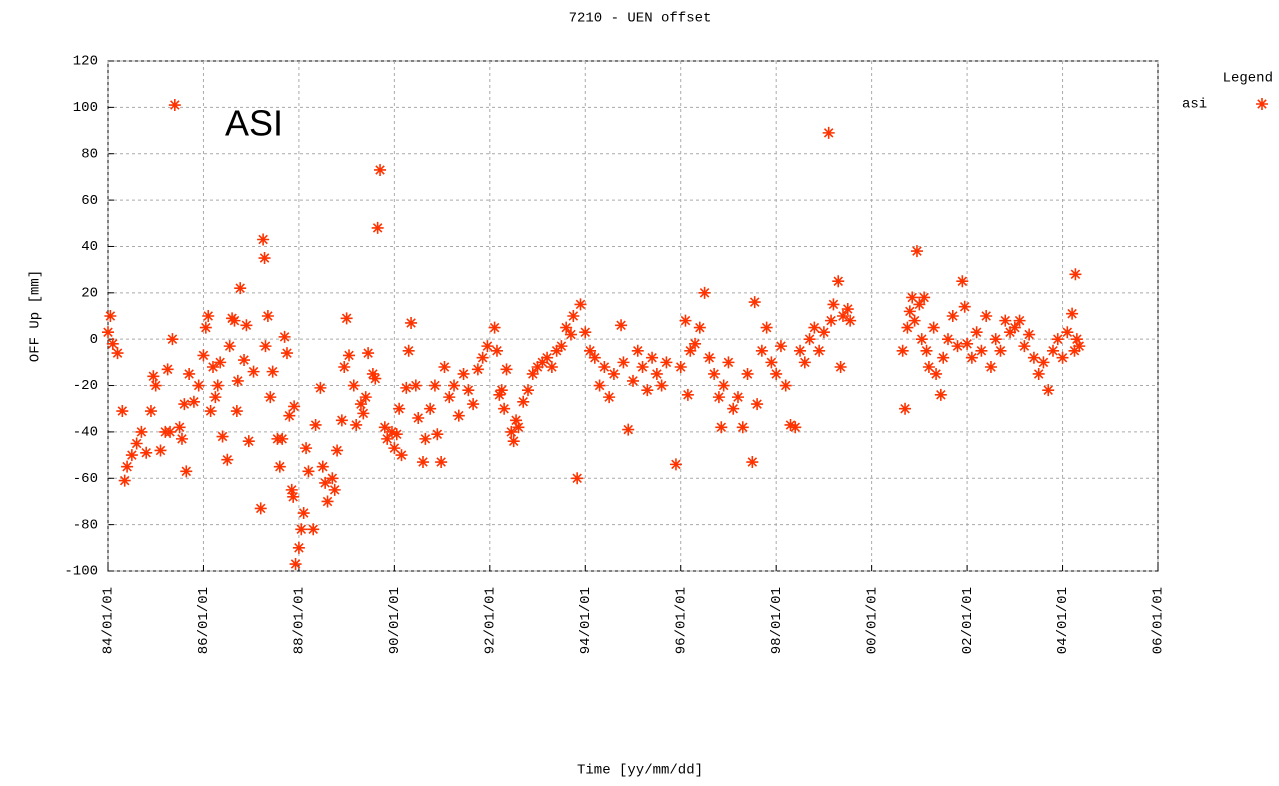  Describe the element at coordinates (586, 620) in the screenshot. I see `x-tick-label: 94/01/01` at that location.